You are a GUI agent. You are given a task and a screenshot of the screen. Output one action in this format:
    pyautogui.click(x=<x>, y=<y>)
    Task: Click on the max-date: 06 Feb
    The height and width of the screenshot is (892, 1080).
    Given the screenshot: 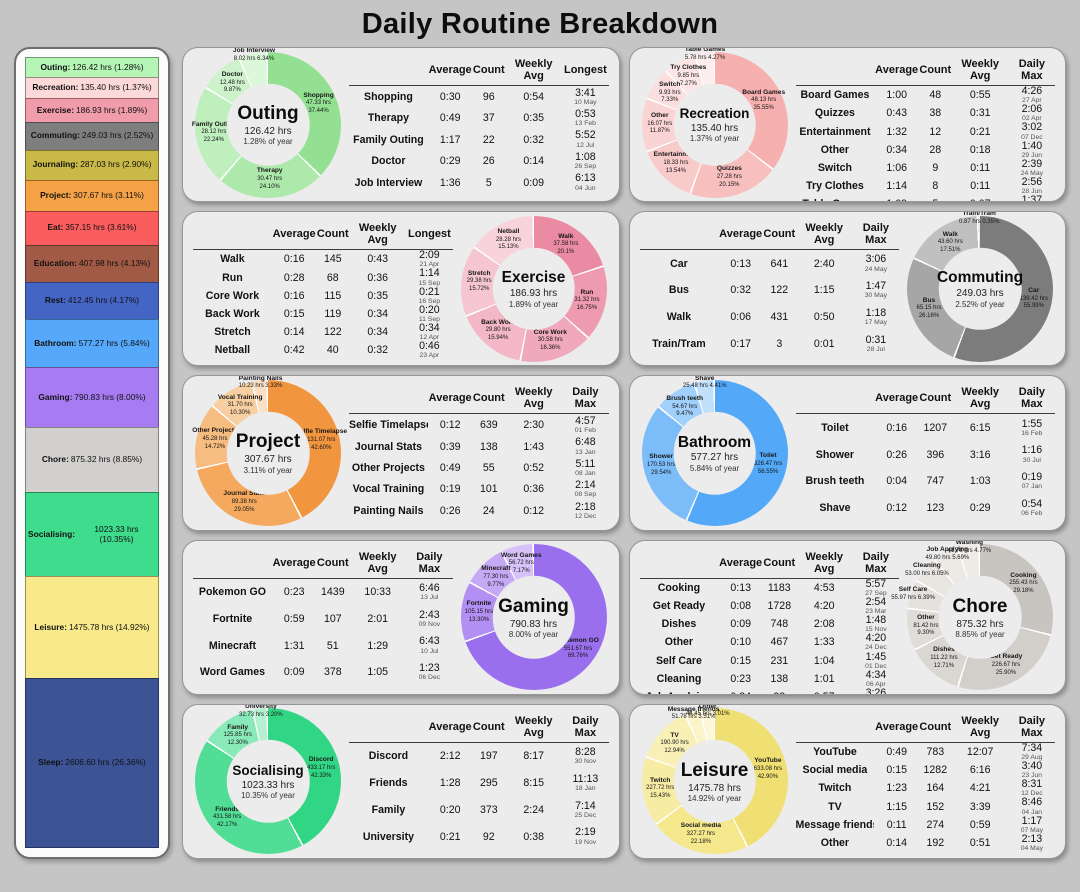 What is the action you would take?
    pyautogui.click(x=1032, y=514)
    